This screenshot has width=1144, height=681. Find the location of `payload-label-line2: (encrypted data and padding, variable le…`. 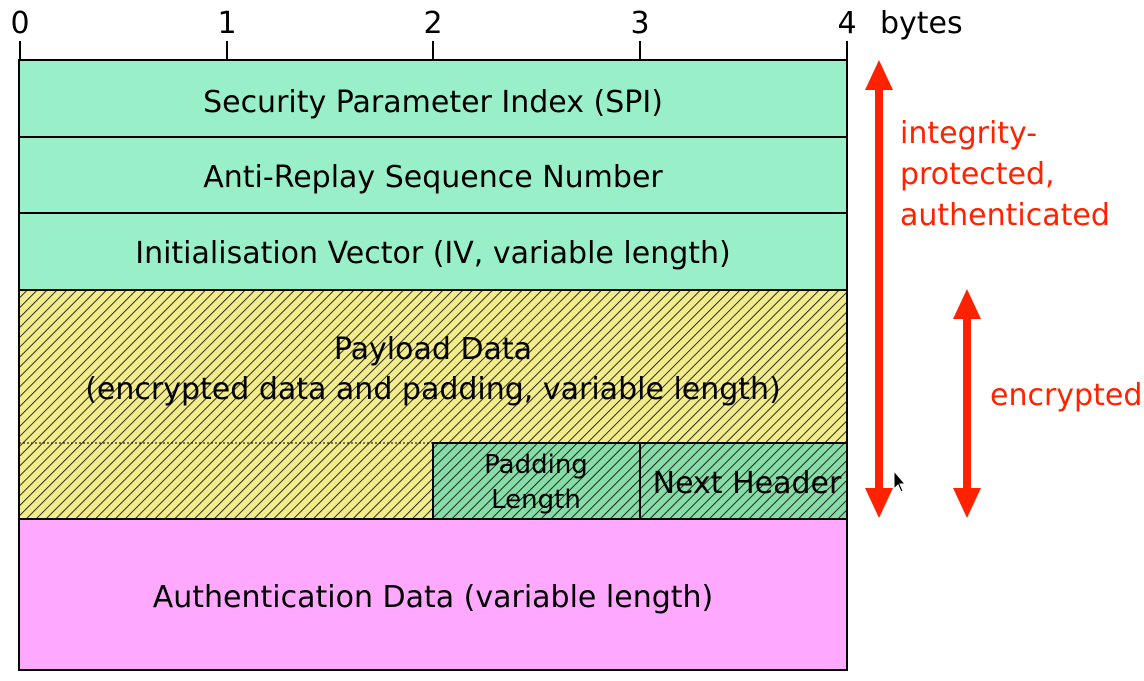

payload-label-line2: (encrypted data and padding, variable le… is located at coordinates (433, 389).